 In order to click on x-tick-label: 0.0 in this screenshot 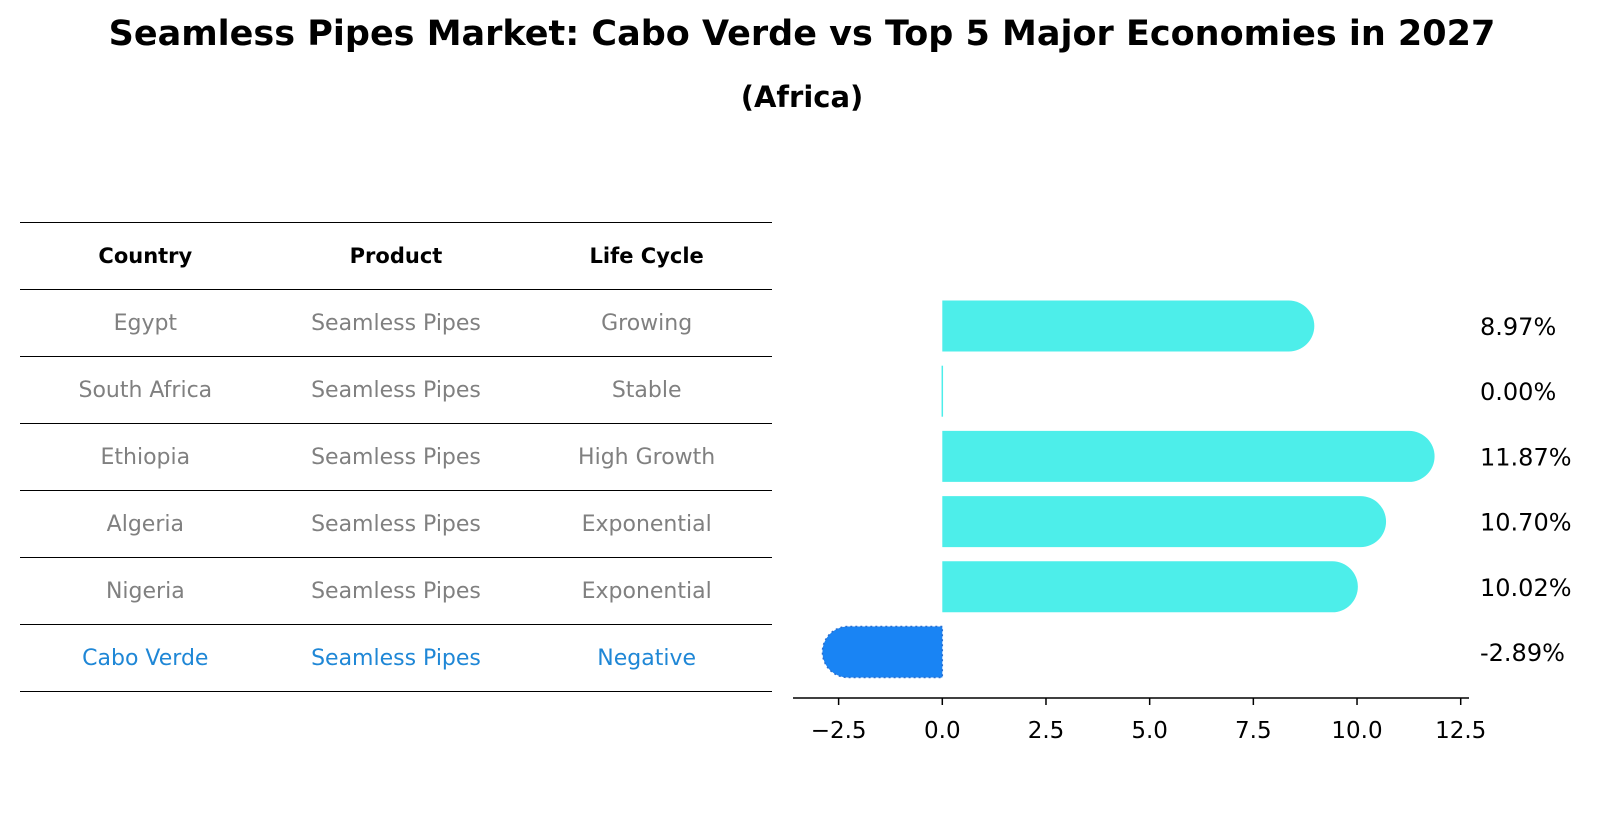, I will do `click(942, 731)`.